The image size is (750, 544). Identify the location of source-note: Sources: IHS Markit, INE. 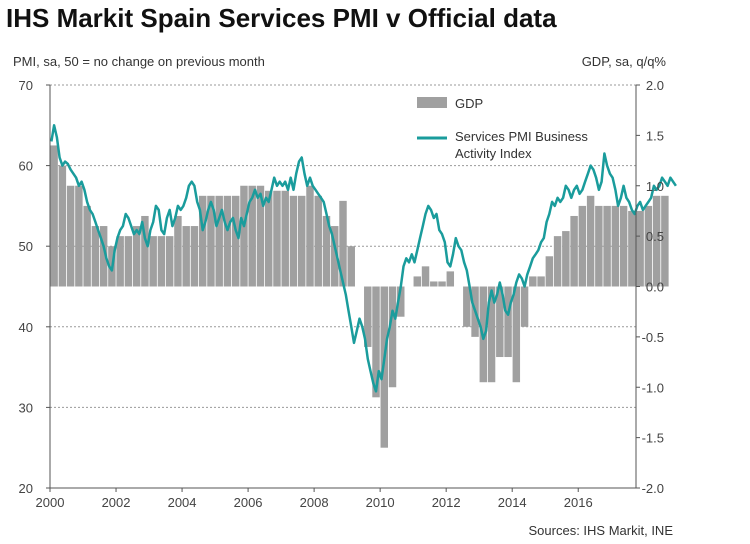
(601, 530).